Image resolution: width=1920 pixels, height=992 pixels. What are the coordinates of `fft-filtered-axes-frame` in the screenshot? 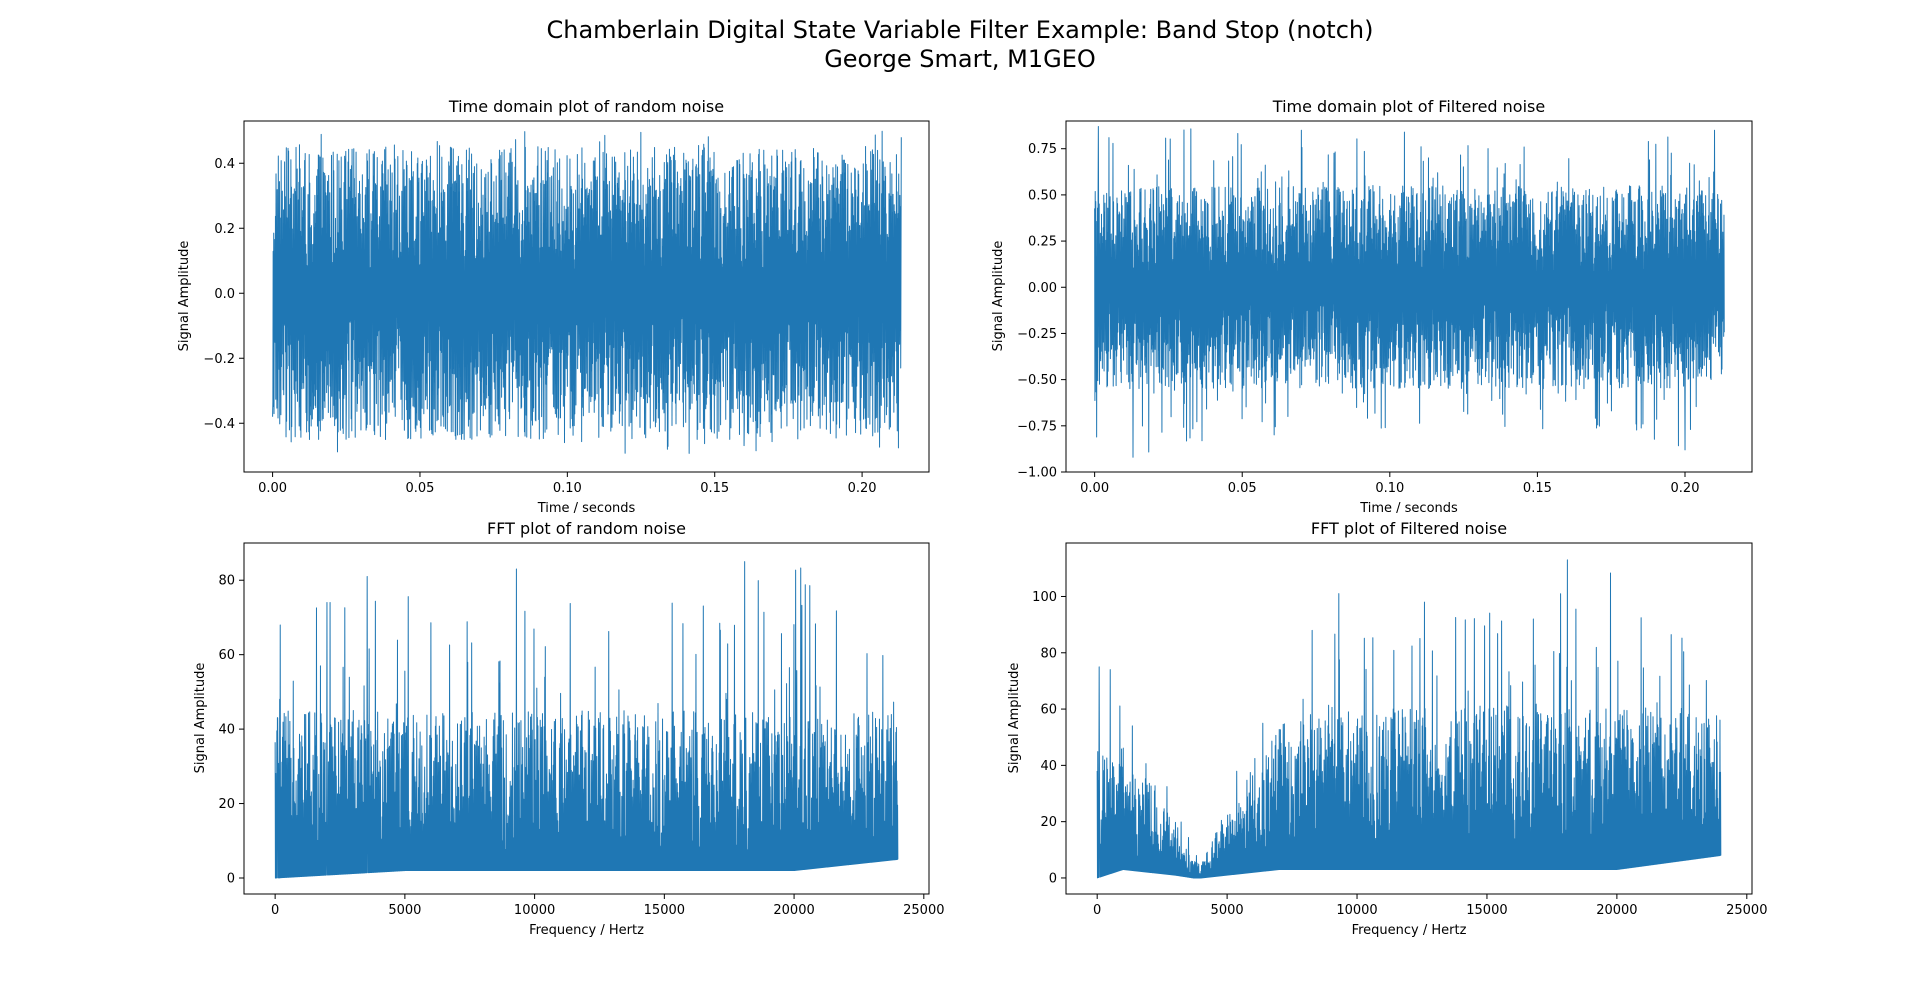 It's located at (1409, 718).